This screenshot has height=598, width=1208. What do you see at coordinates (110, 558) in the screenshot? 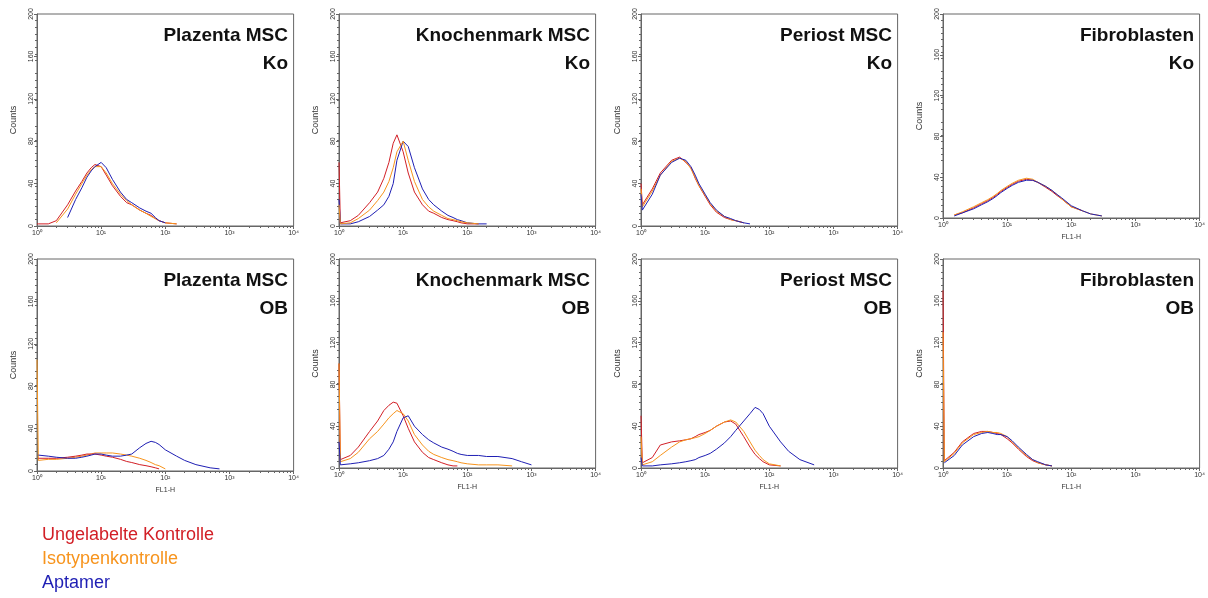
I see `text: Isotypenkontrolle` at bounding box center [110, 558].